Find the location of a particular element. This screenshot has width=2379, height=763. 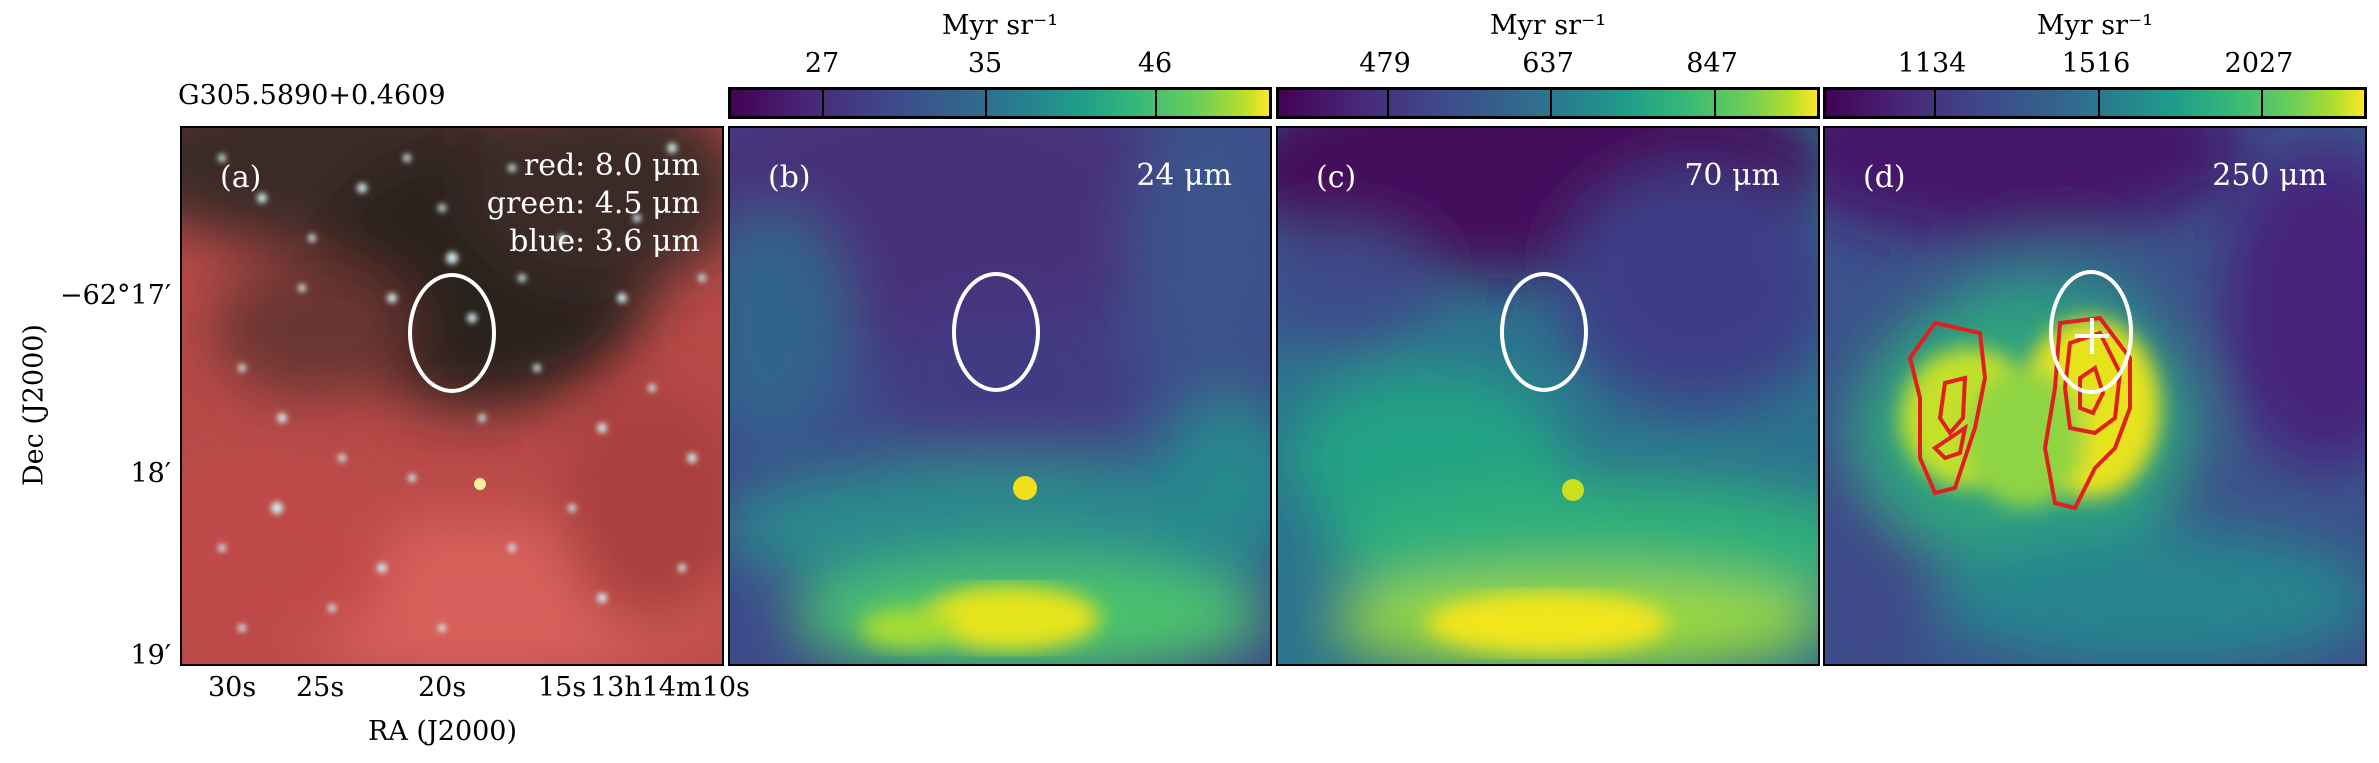

panel-b-band: 24 μm is located at coordinates (1184, 175).